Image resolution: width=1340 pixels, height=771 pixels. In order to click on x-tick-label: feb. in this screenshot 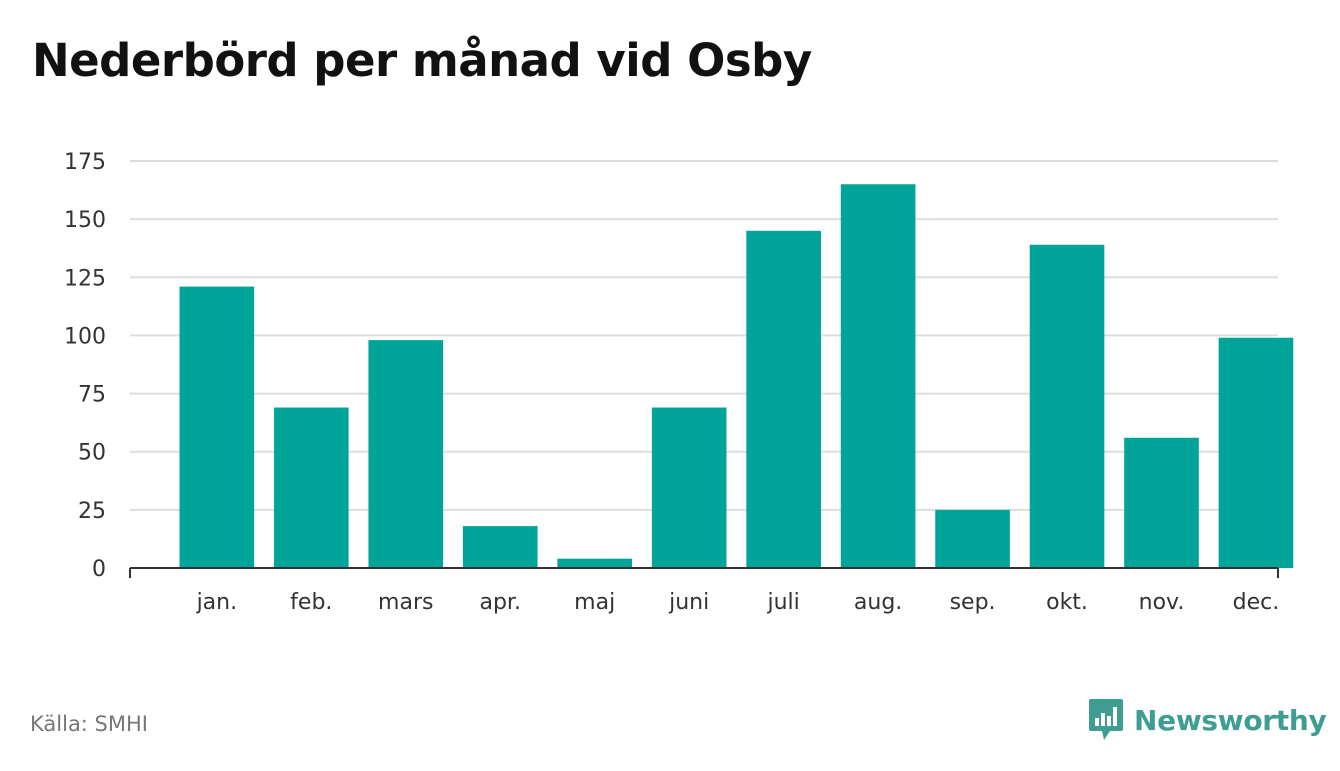, I will do `click(311, 602)`.